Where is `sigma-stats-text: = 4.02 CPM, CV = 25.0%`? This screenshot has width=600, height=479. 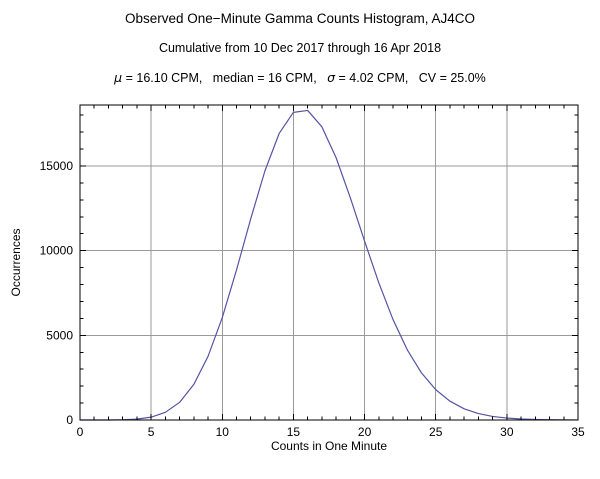
sigma-stats-text: = 4.02 CPM, CV = 25.0% is located at coordinates (410, 78).